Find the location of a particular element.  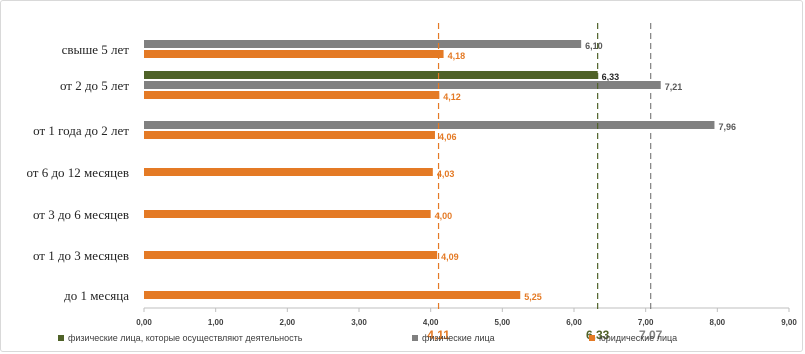

reference-line-label: 7.07 is located at coordinates (651, 335).